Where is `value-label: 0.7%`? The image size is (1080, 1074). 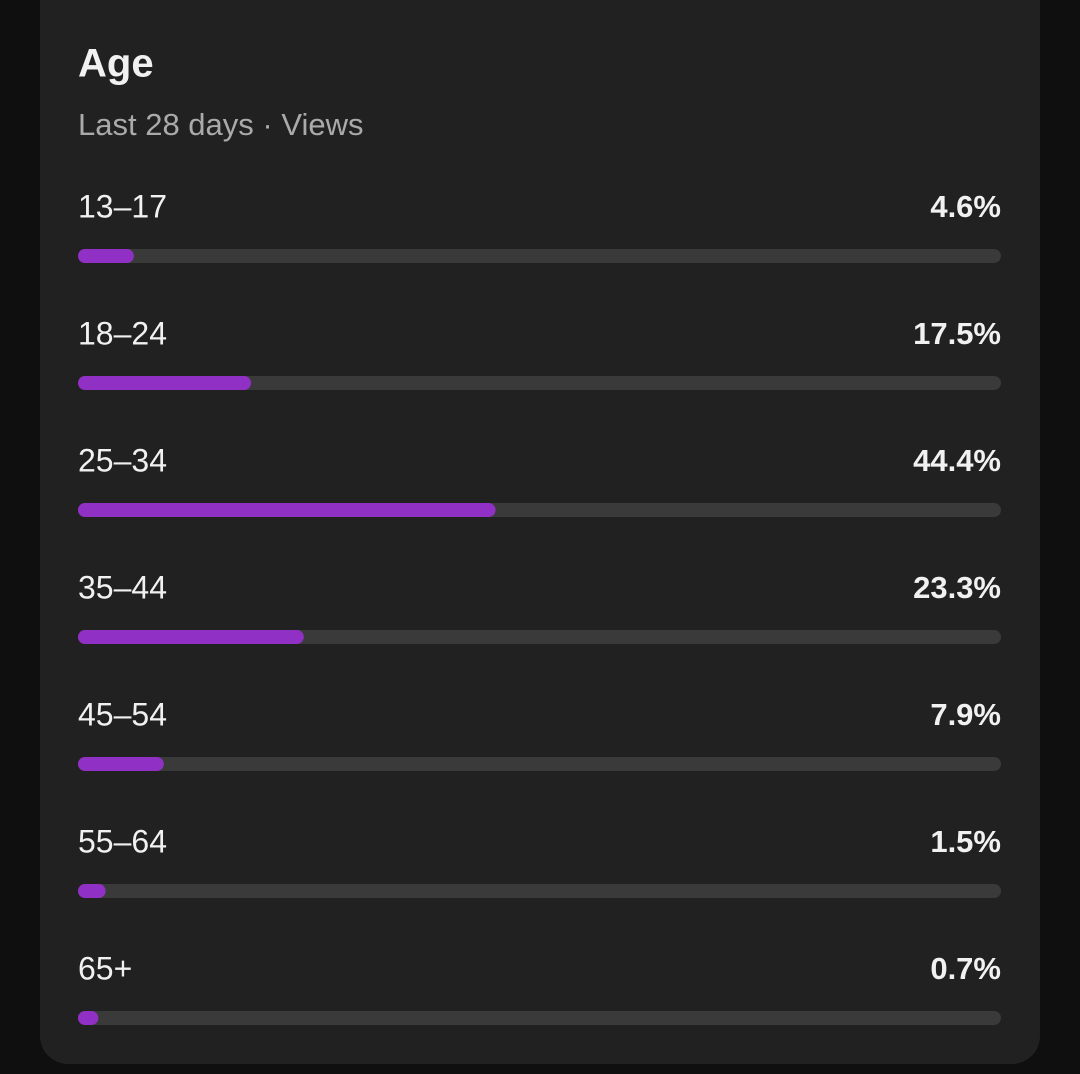
value-label: 0.7% is located at coordinates (965, 968).